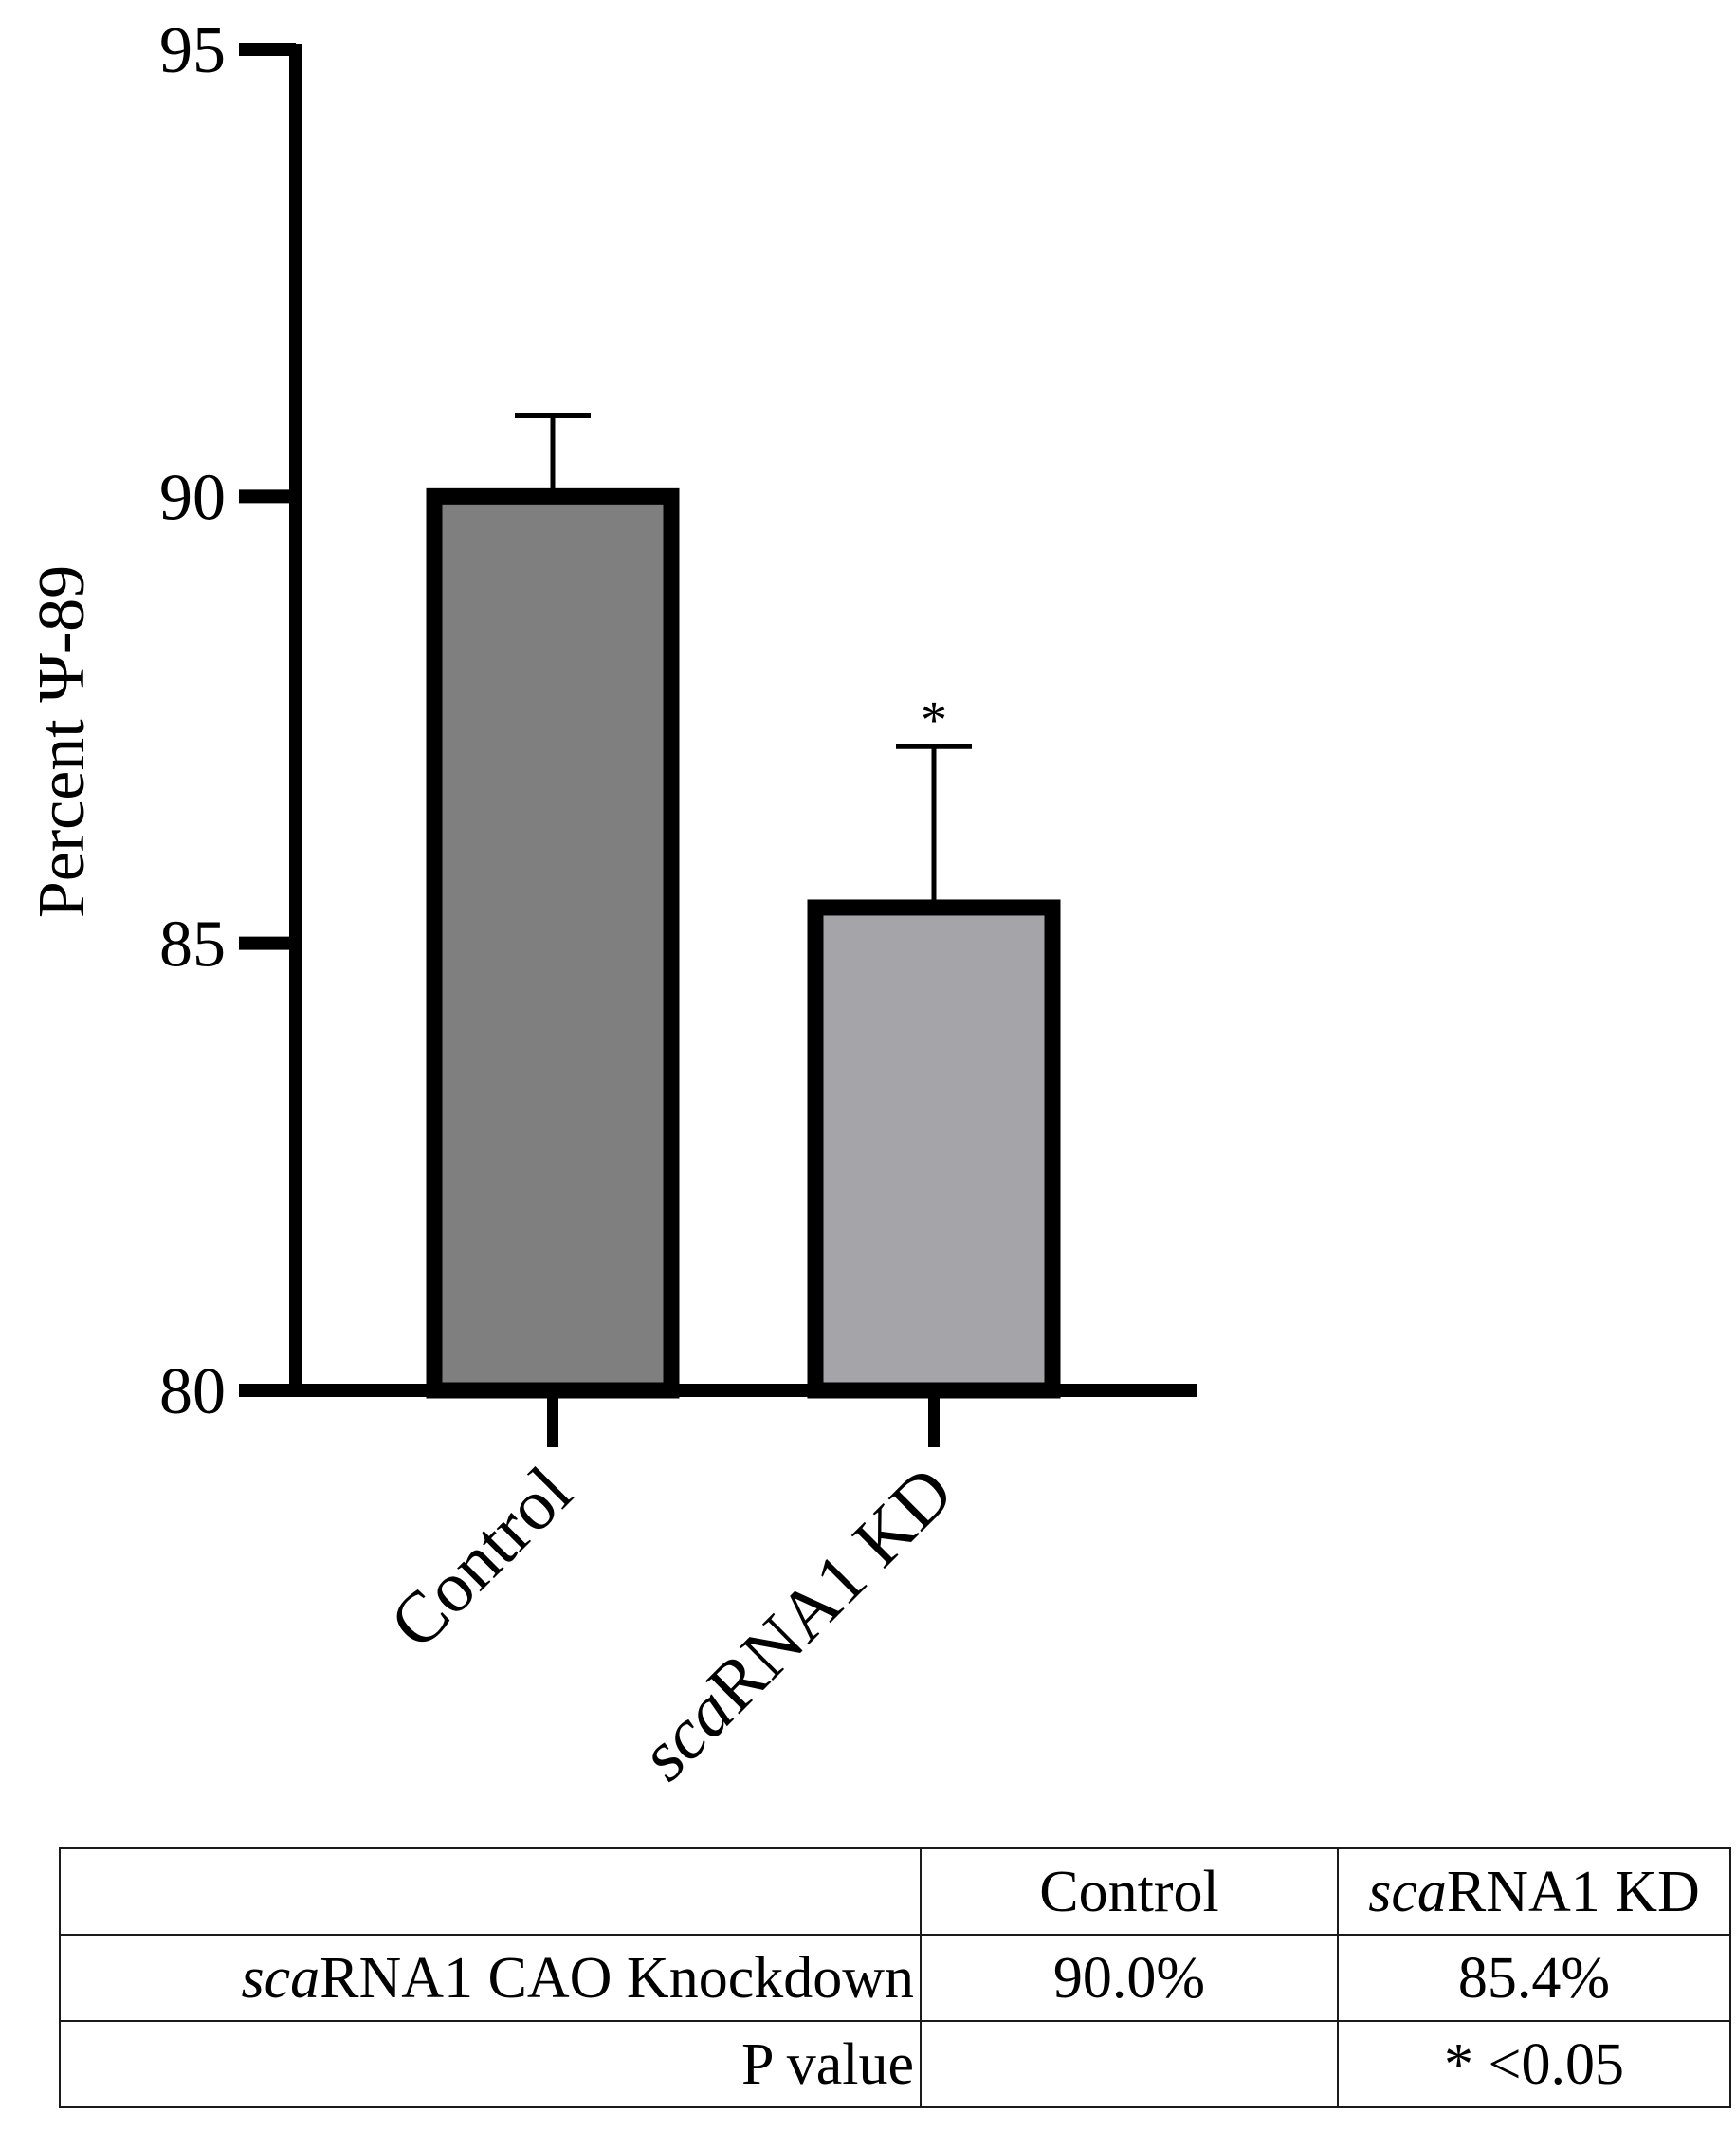  Describe the element at coordinates (192, 50) in the screenshot. I see `y-tick-label: 95` at that location.